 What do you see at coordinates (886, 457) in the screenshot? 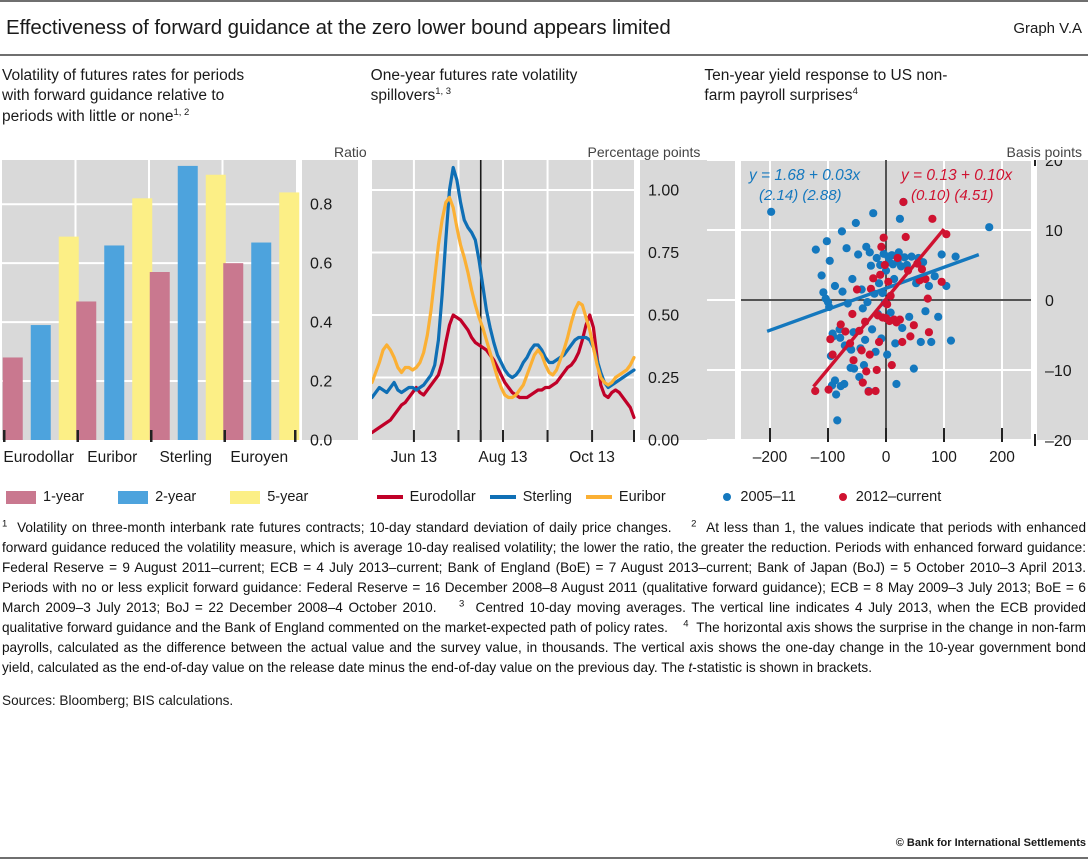
I see `x-tick-label: 0` at bounding box center [886, 457].